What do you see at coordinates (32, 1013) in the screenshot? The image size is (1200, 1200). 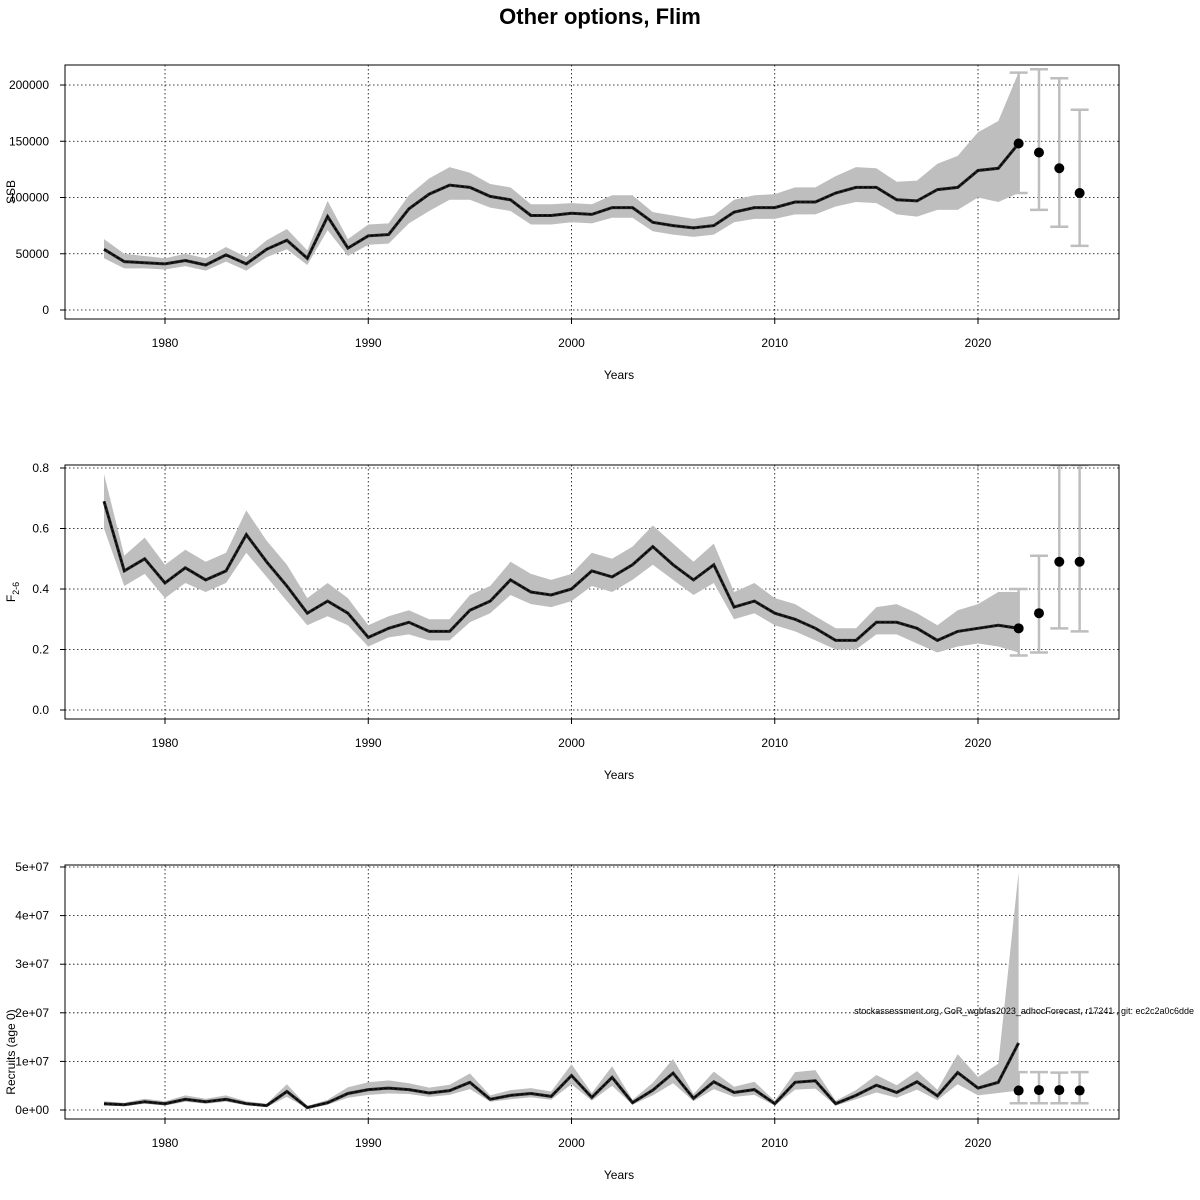 I see `y-tick-label: 2e+07` at bounding box center [32, 1013].